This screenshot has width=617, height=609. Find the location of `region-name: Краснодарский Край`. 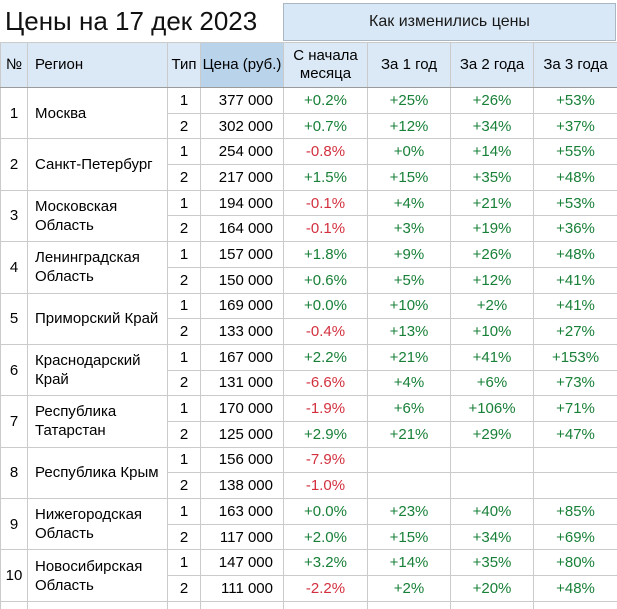

region-name: Краснодарский Край is located at coordinates (97, 370).